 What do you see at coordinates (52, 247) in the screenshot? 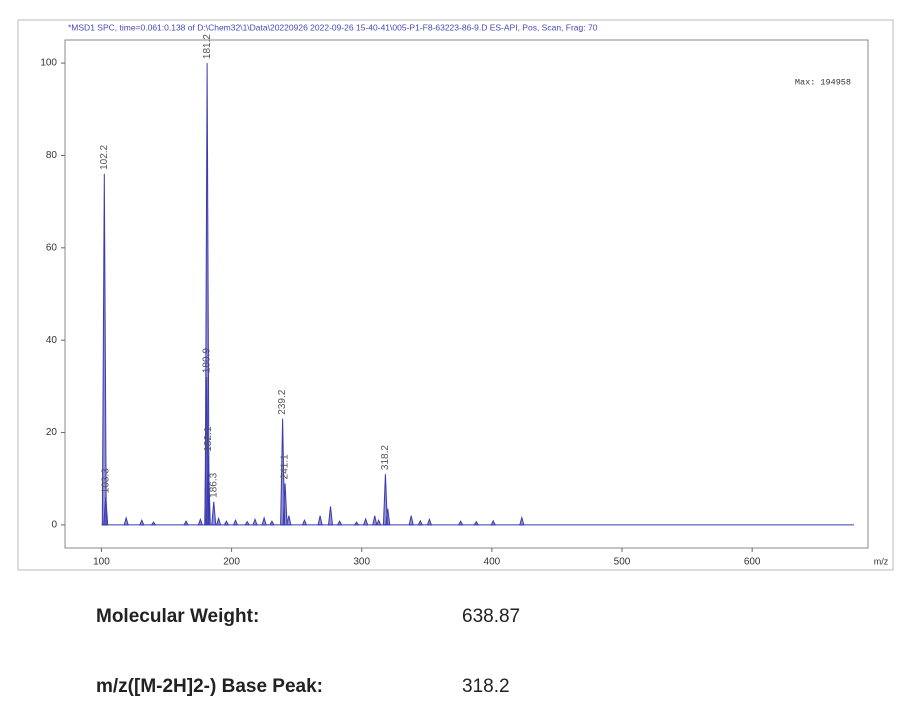
I see `y-tick-label: 60` at bounding box center [52, 247].